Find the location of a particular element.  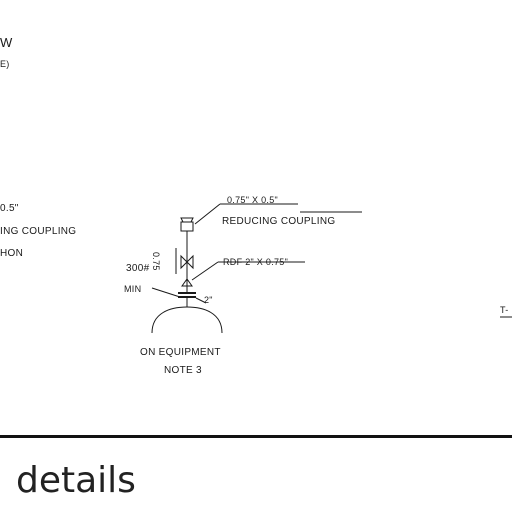

top-left-label-1: W is located at coordinates (6, 42).